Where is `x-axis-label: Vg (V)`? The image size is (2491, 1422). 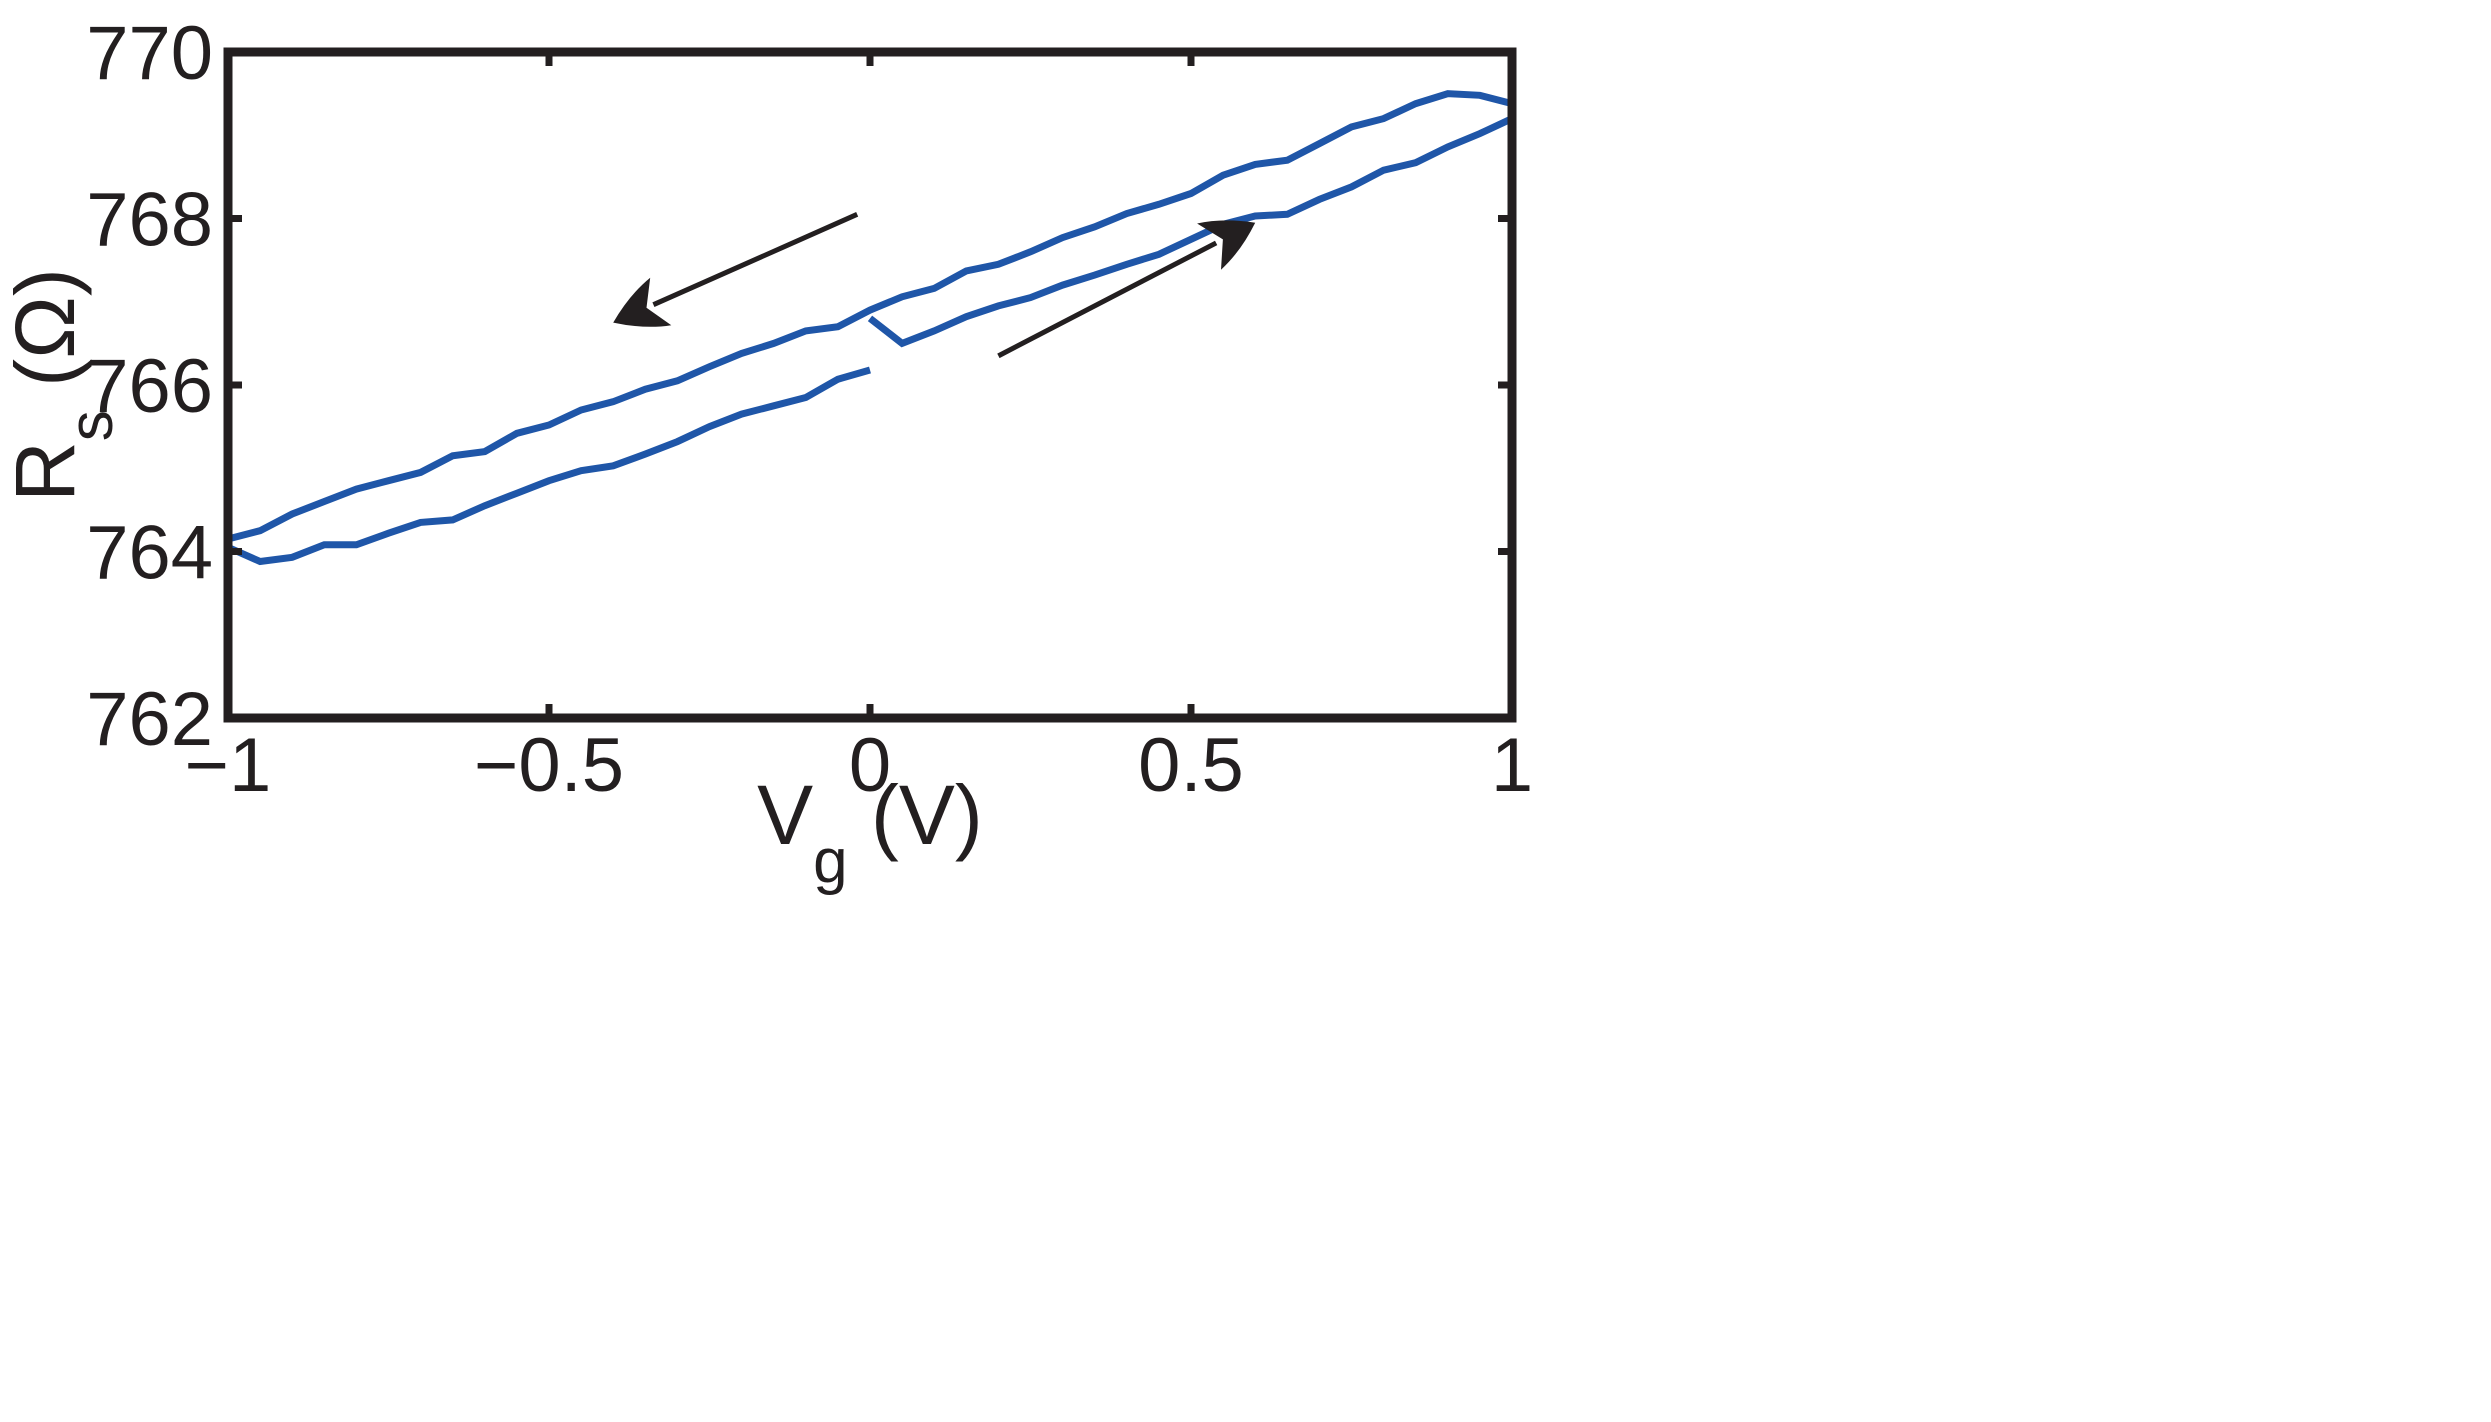 x-axis-label: Vg (V) is located at coordinates (870, 832).